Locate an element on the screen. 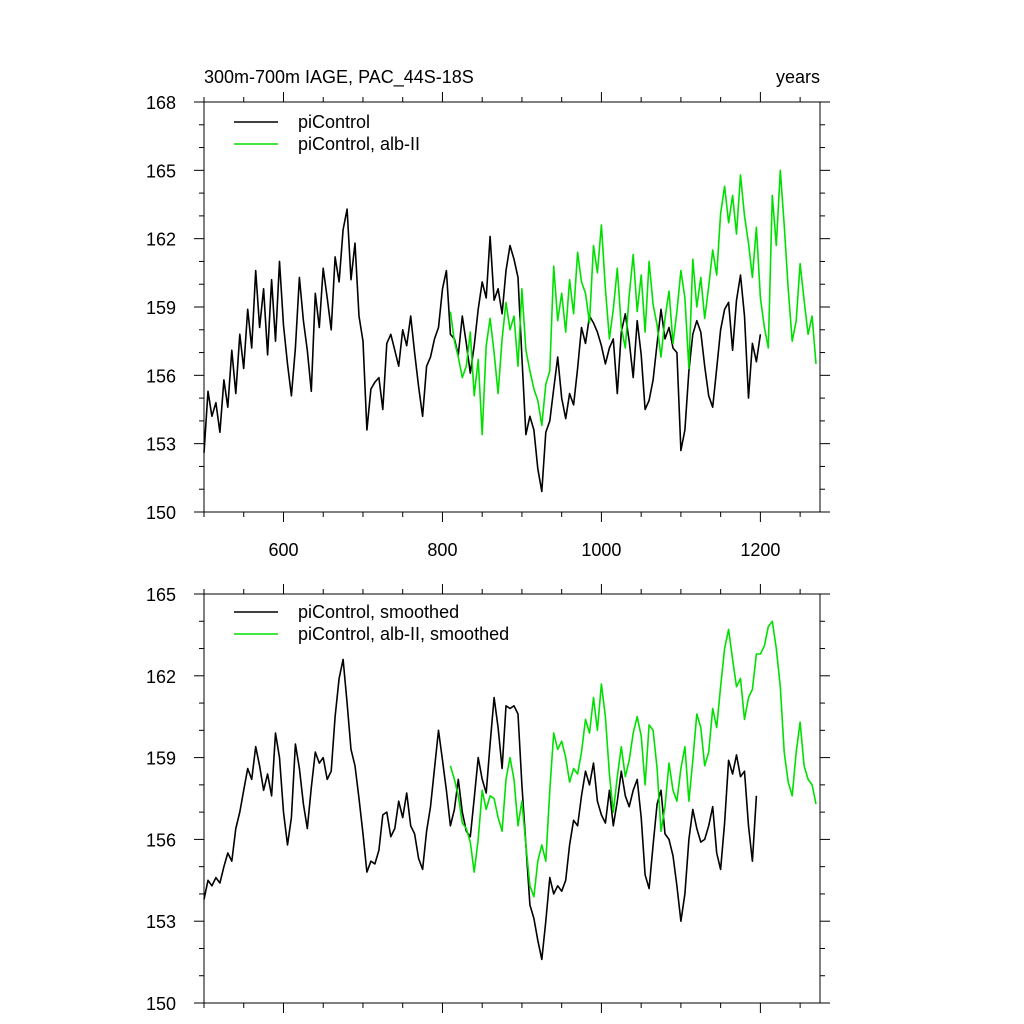 This screenshot has height=1024, width=1024. chart-units: years is located at coordinates (798, 77).